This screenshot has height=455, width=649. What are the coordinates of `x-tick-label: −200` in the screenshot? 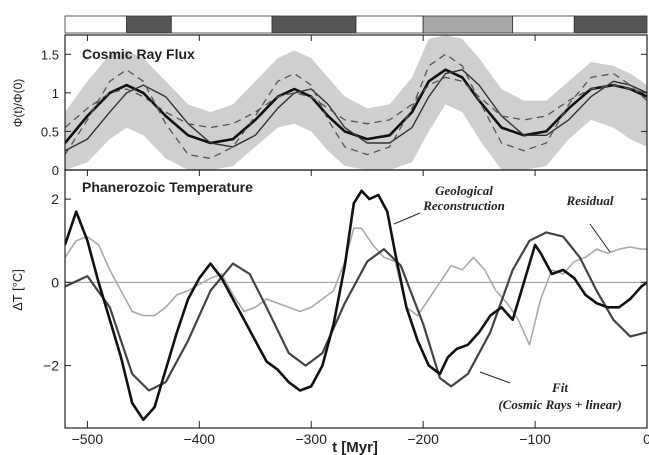 It's located at (423, 439).